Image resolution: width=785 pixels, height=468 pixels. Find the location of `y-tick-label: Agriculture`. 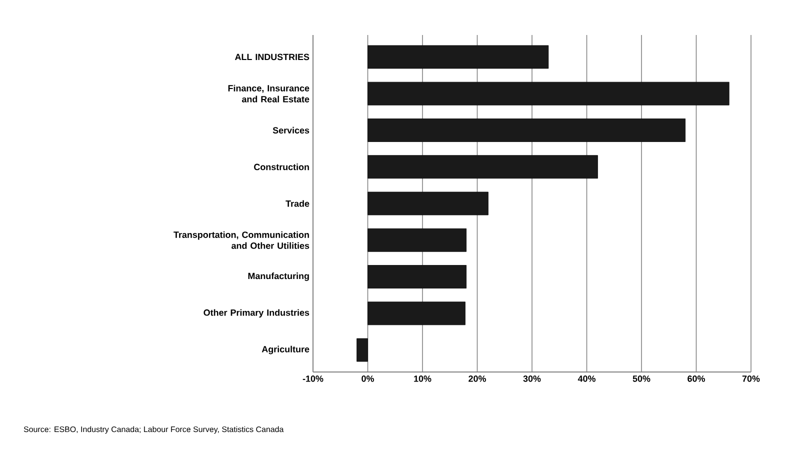

y-tick-label: Agriculture is located at coordinates (286, 350).